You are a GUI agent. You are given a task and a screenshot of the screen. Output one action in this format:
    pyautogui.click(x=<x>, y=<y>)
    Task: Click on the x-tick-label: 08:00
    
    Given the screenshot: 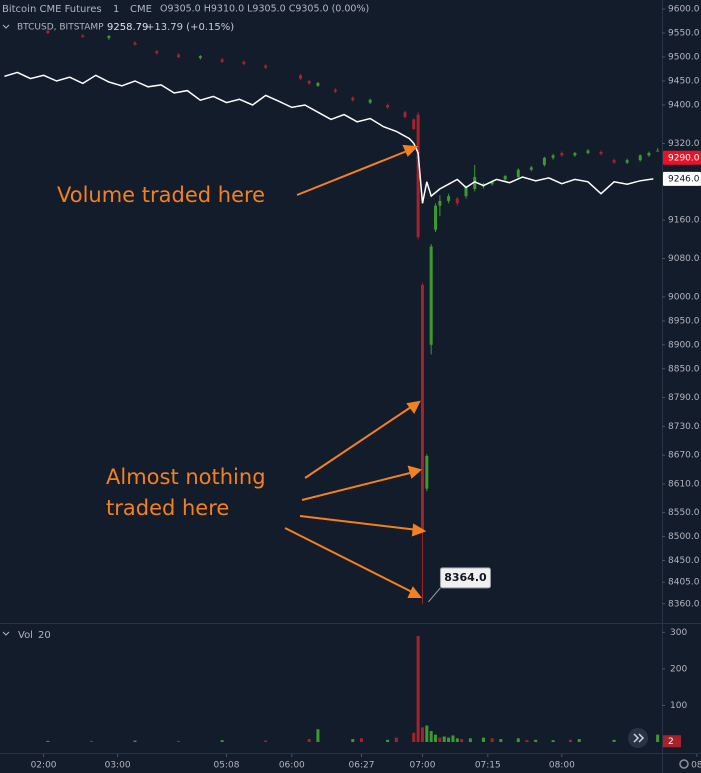 What is the action you would take?
    pyautogui.click(x=562, y=766)
    